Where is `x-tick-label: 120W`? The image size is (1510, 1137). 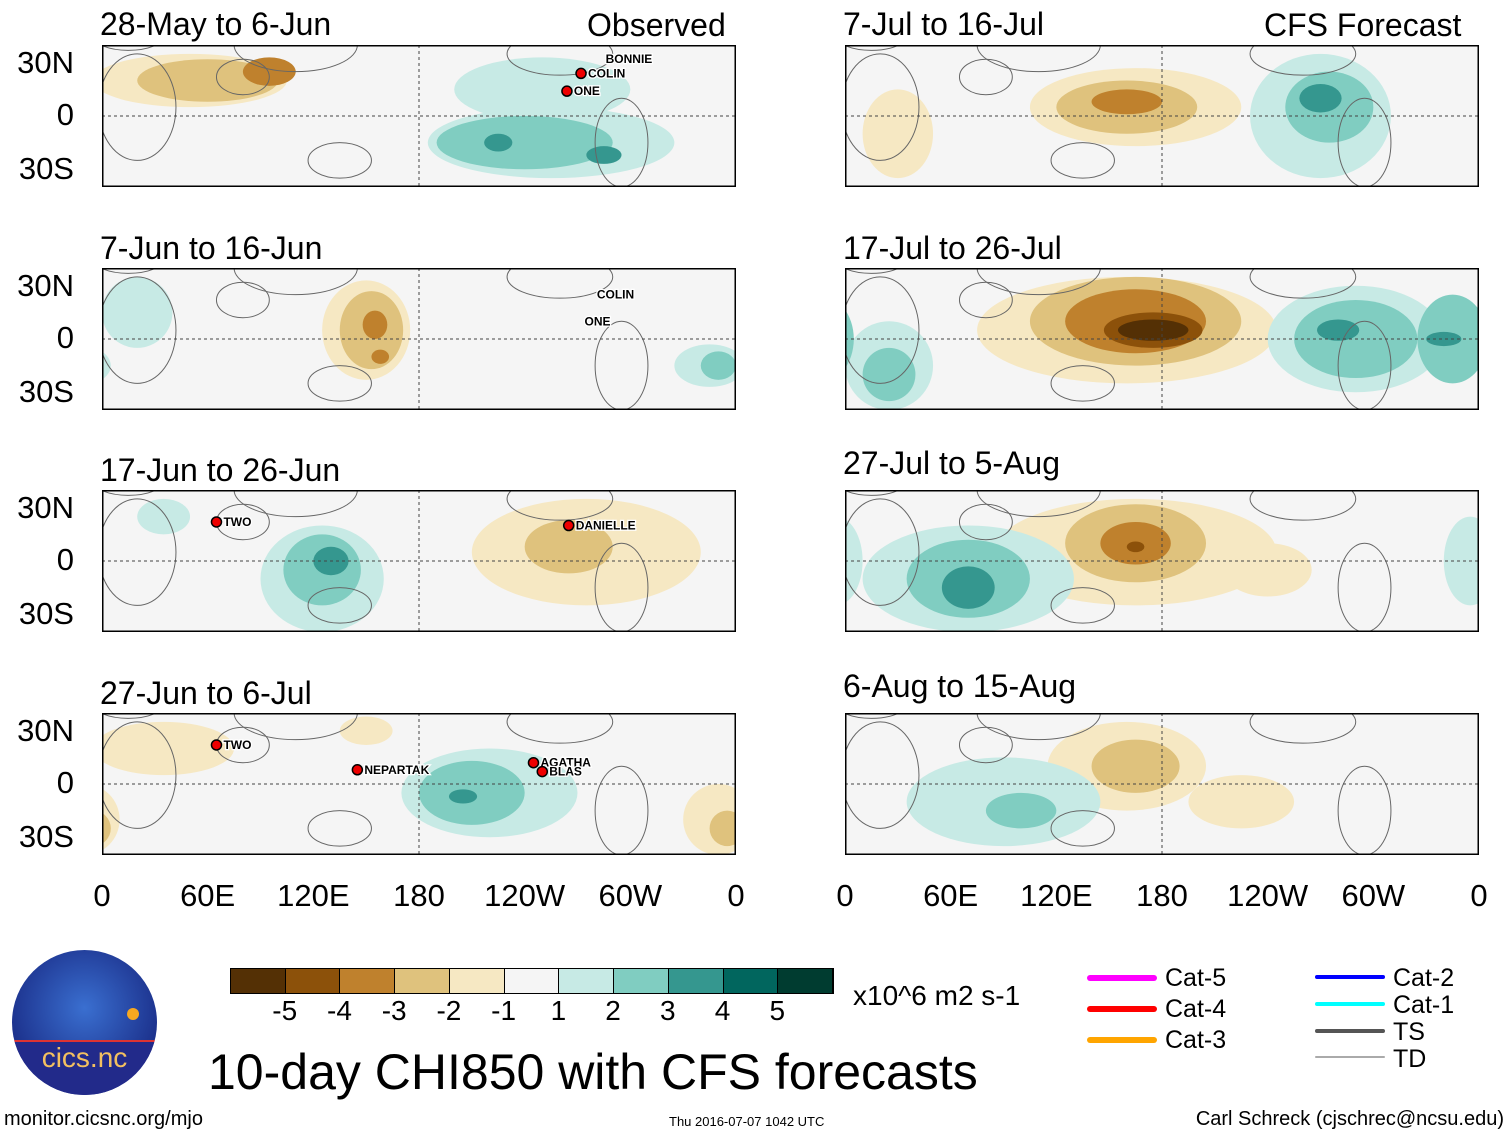 x-tick-label: 120W is located at coordinates (1268, 895).